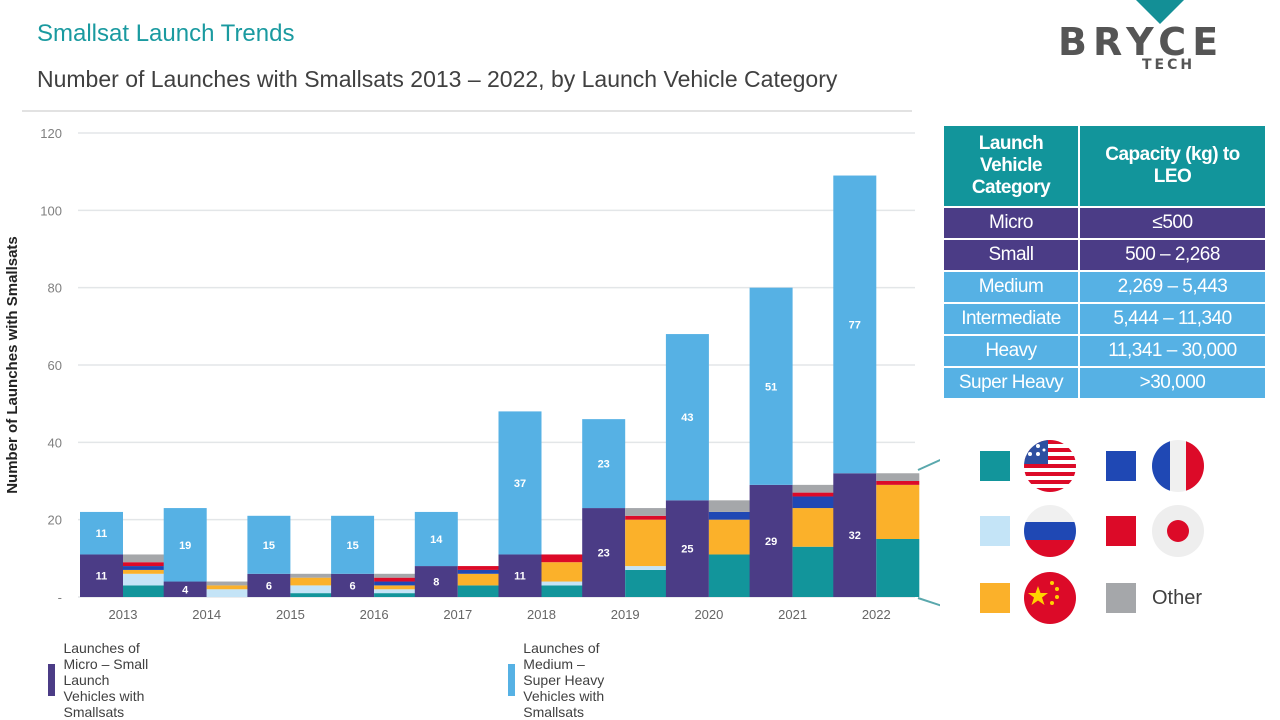 This screenshot has width=1280, height=720. Describe the element at coordinates (1104, 383) in the screenshot. I see `table-row: Super Heavy >30,000` at that location.